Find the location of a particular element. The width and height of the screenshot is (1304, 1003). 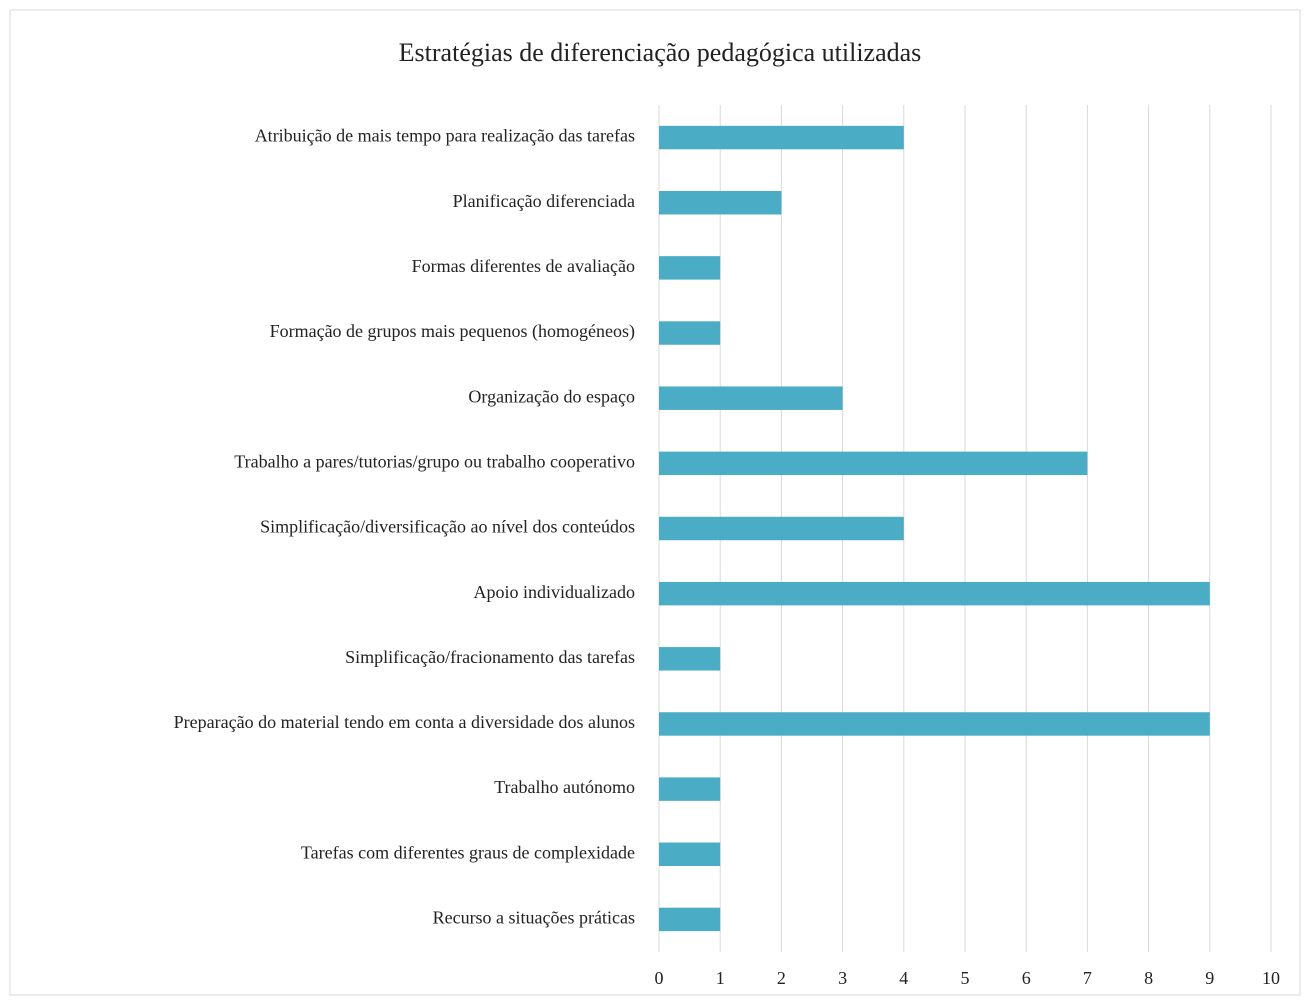

y-tick-label: Simplificação/fracionamento das tarefas is located at coordinates (490, 657).